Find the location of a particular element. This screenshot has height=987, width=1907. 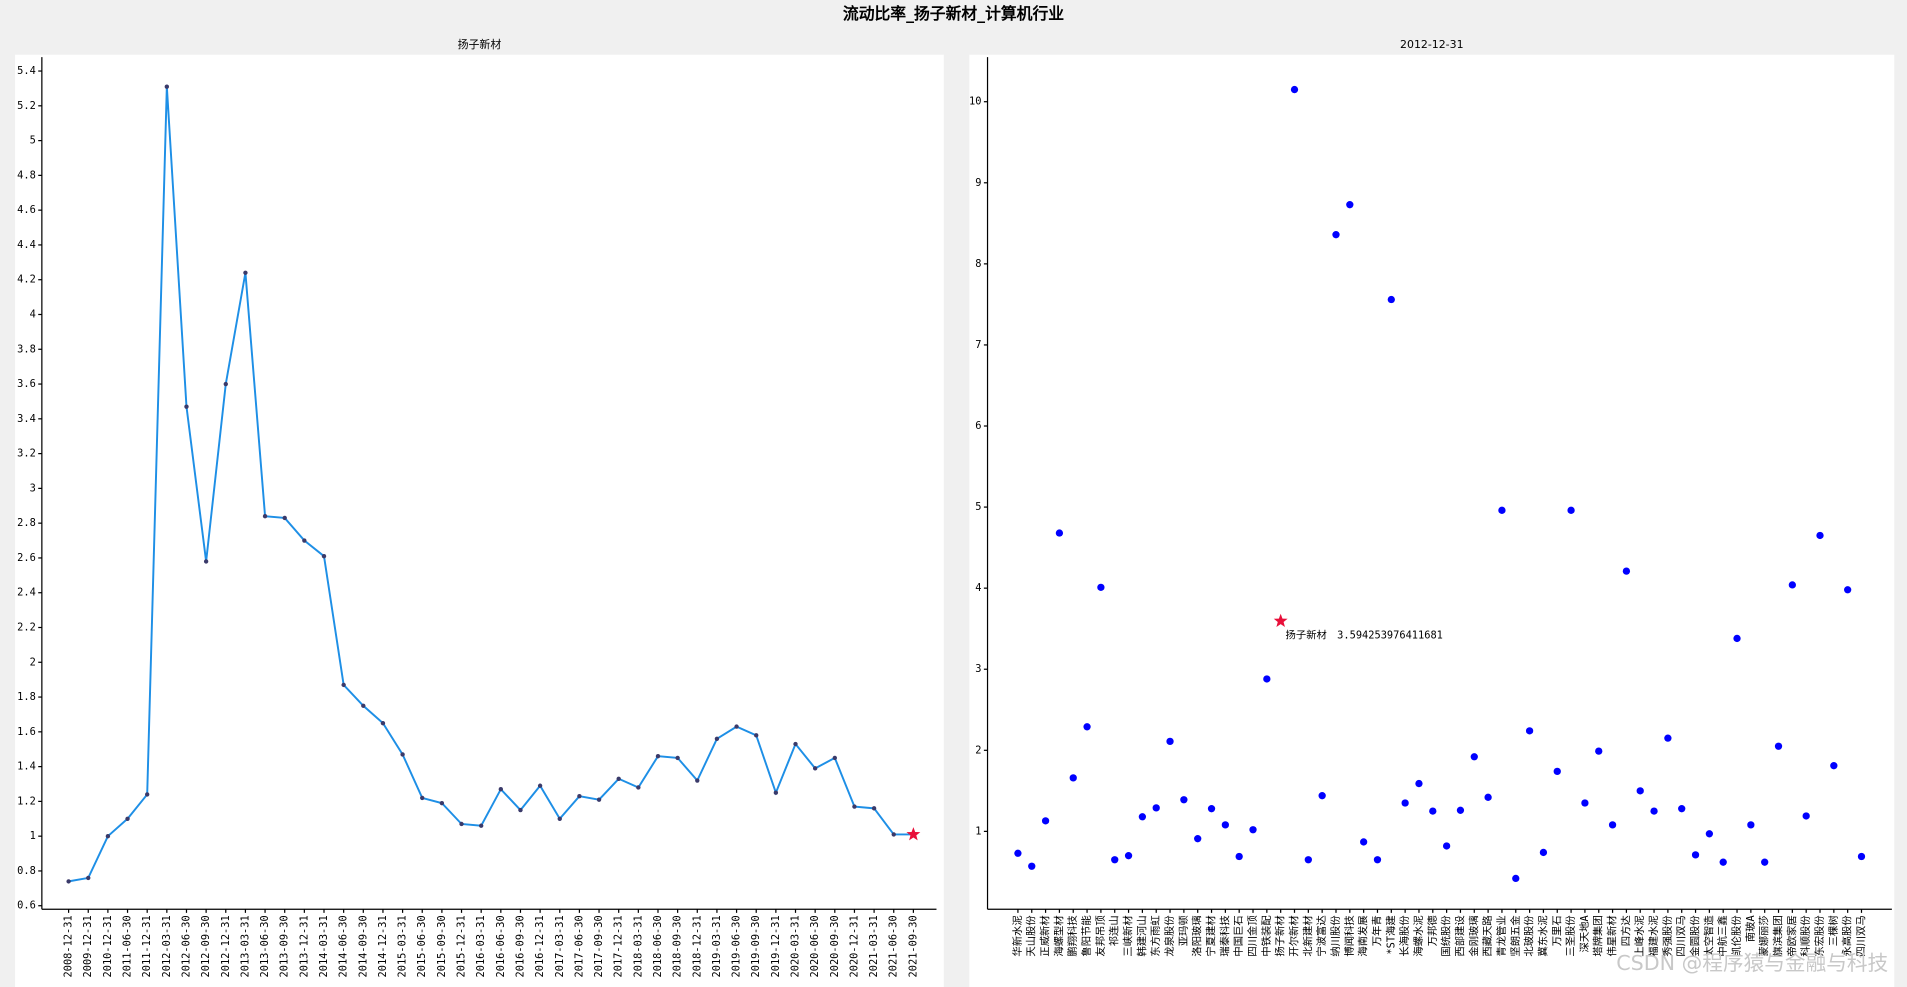

x-tick-label: 四川双马 is located at coordinates (1682, 935).